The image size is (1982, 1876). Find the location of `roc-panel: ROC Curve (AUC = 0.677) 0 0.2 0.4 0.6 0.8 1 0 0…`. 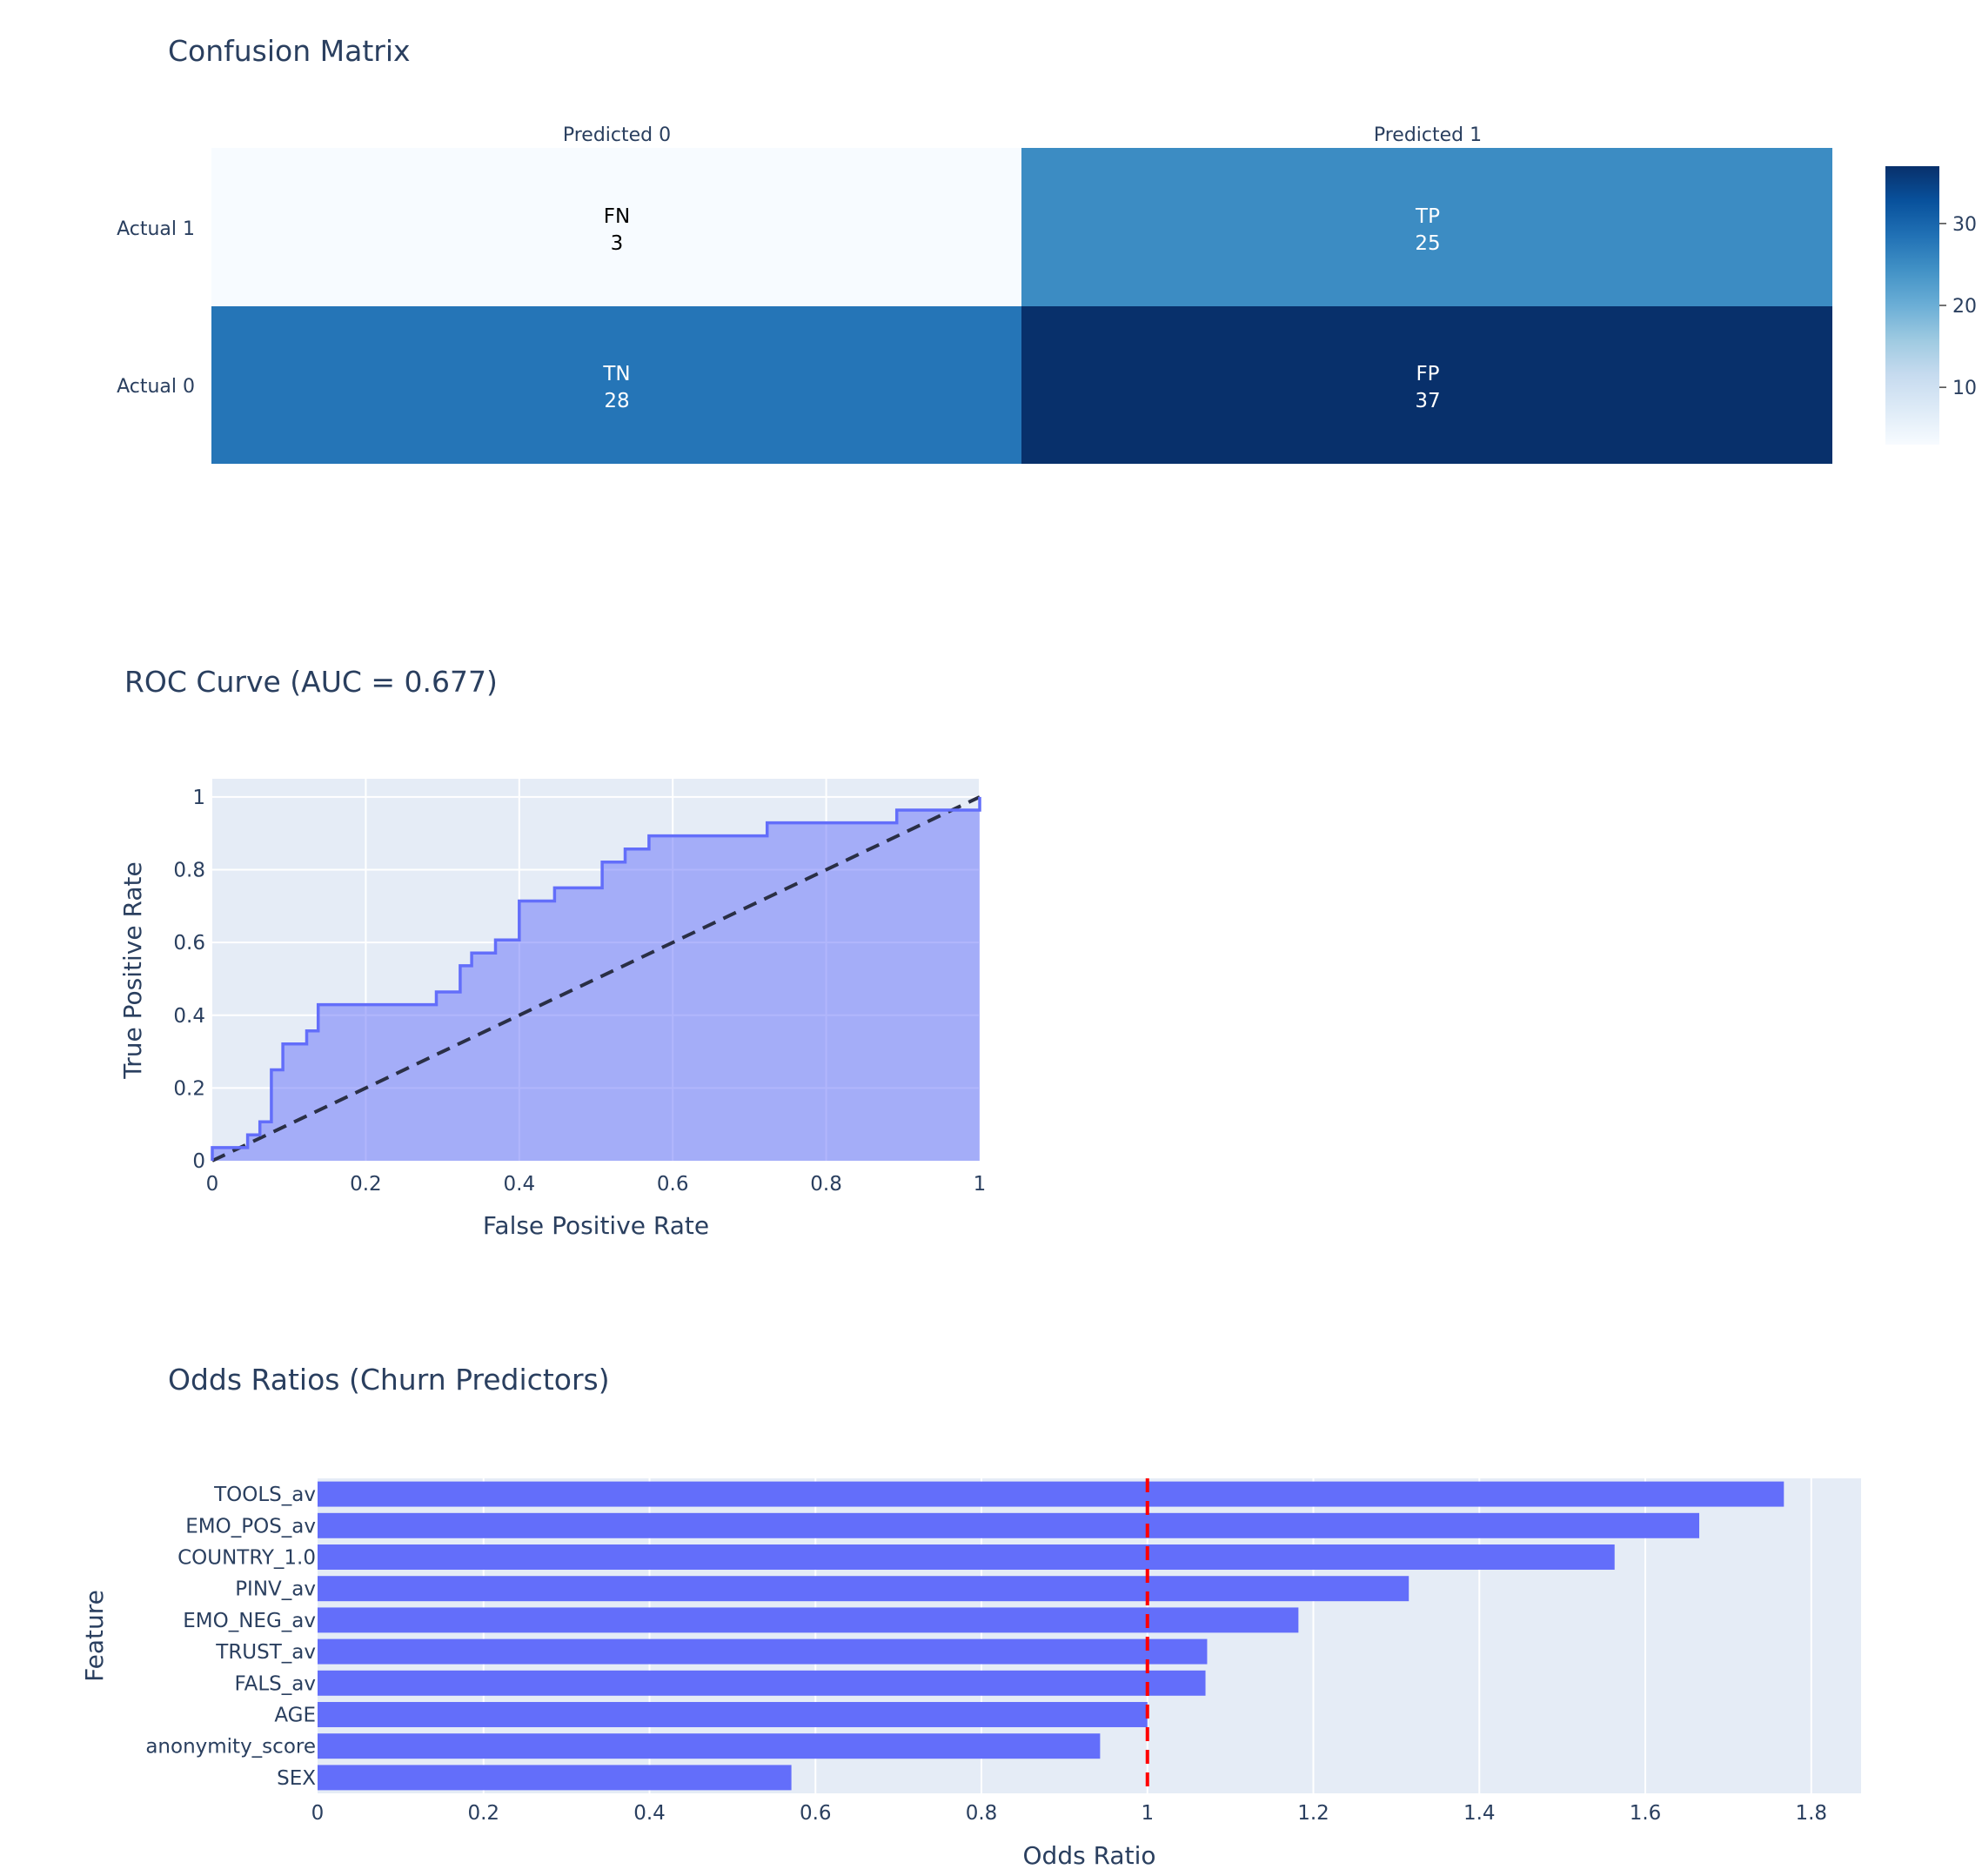

roc-panel: ROC Curve (AUC = 0.677) 0 0.2 0.4 0.6 0.8 1 0 0… is located at coordinates (552, 952).